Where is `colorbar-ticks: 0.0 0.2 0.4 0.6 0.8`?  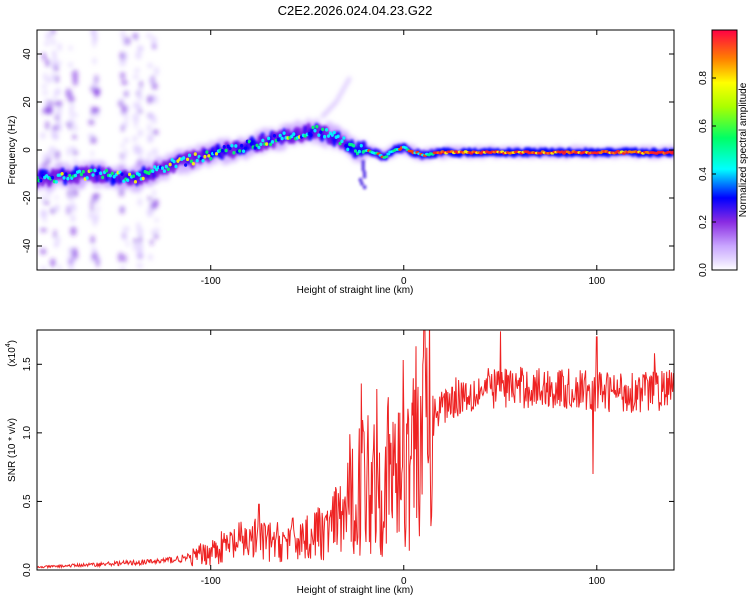
colorbar-ticks: 0.0 0.2 0.4 0.6 0.8 is located at coordinates (707, 174).